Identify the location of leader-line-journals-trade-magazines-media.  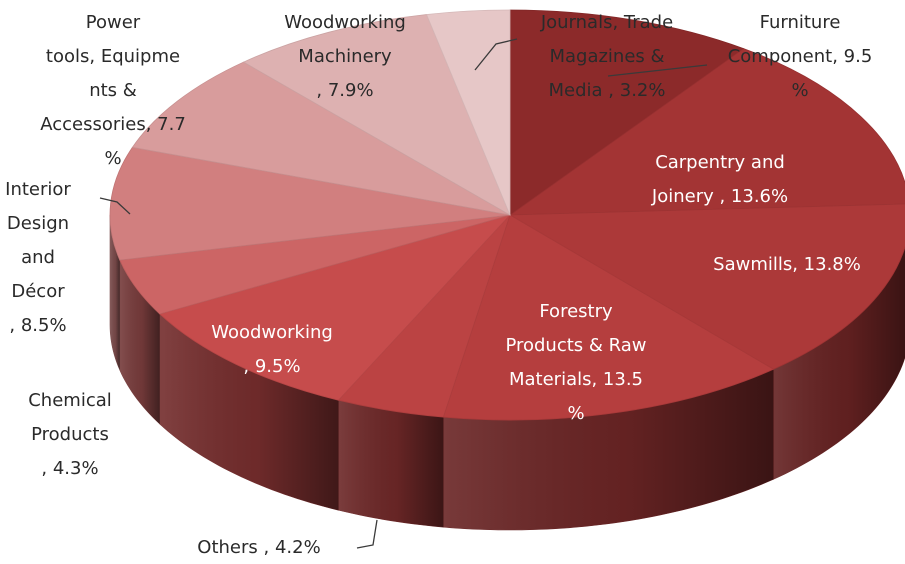
(496, 54).